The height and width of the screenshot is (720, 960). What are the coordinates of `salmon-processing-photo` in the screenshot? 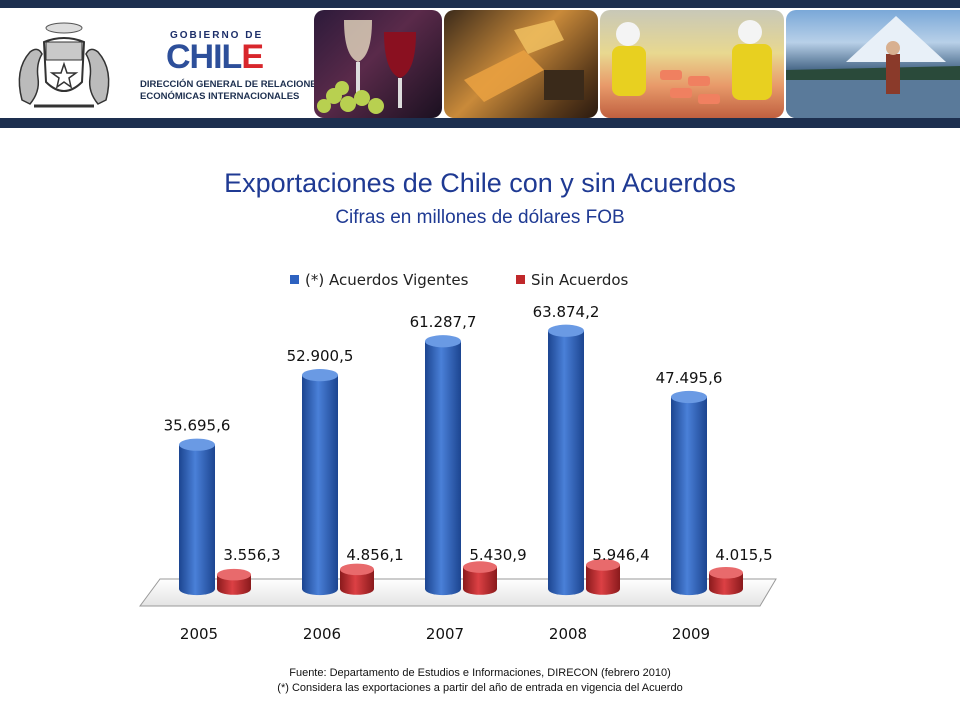 It's located at (692, 64).